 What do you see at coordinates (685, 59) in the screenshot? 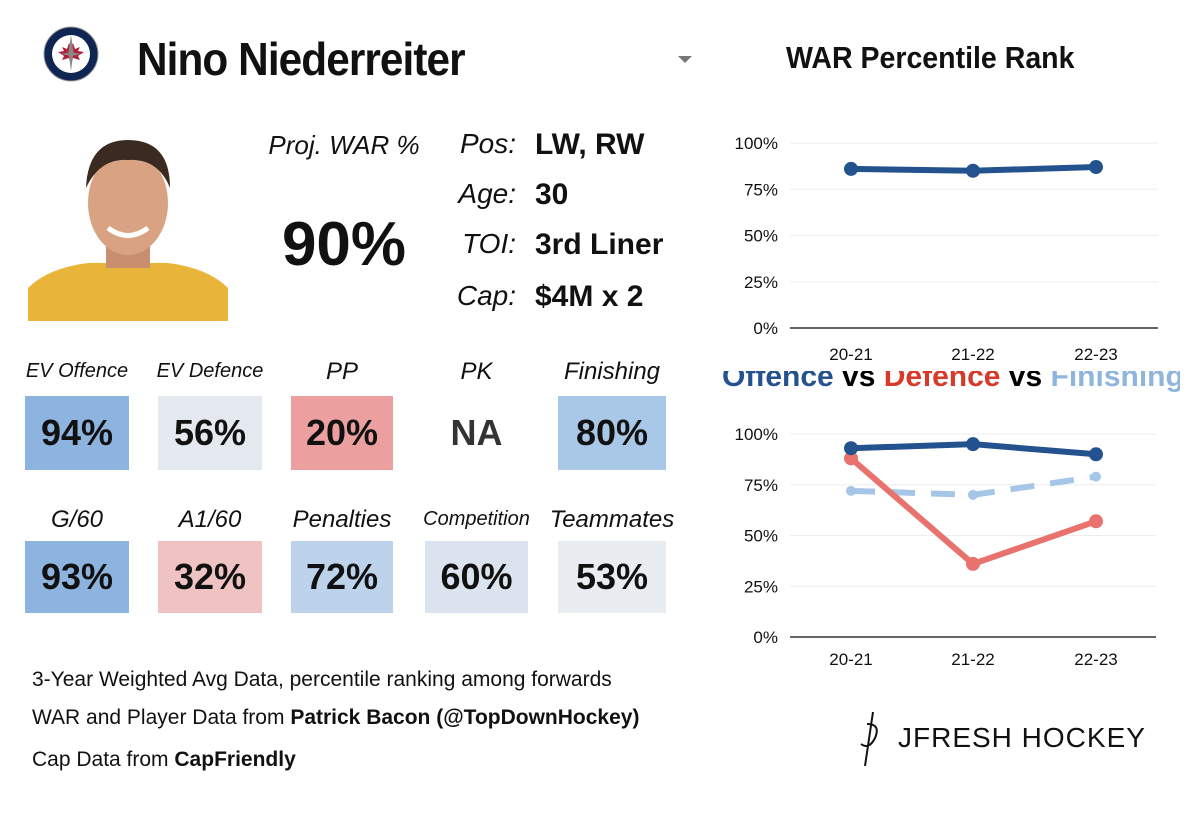
I see `player-dropdown-arrow-icon` at bounding box center [685, 59].